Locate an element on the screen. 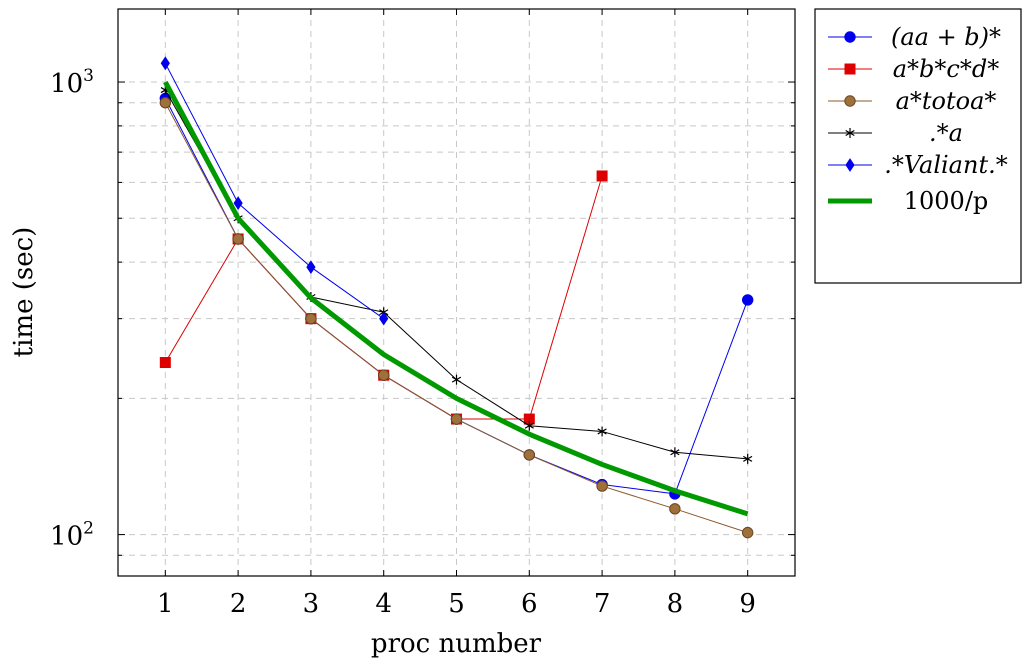 This screenshot has width=1032, height=665. legend-item: 1000/p is located at coordinates (908, 201).